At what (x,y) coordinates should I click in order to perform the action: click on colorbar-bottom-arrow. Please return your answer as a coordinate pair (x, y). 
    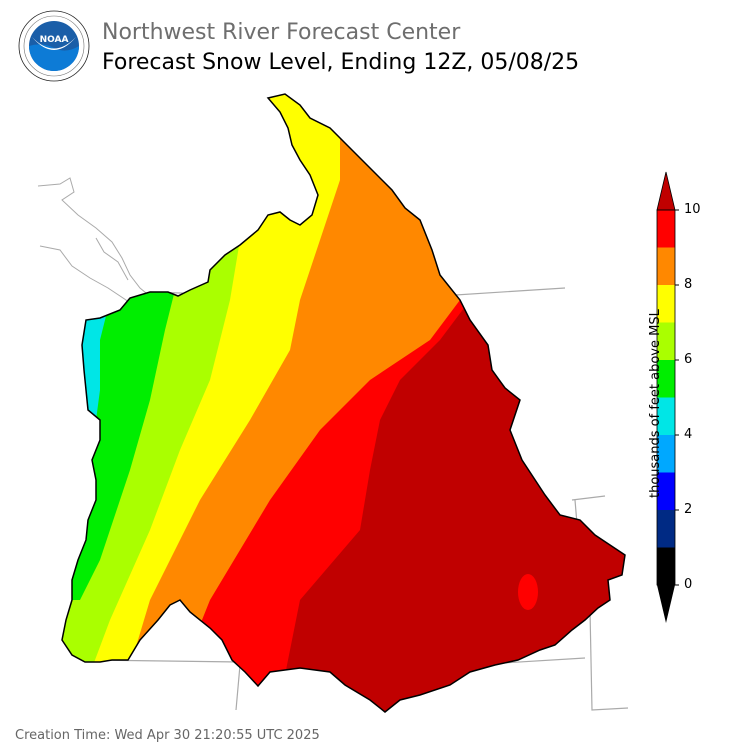
    Looking at the image, I should click on (666, 604).